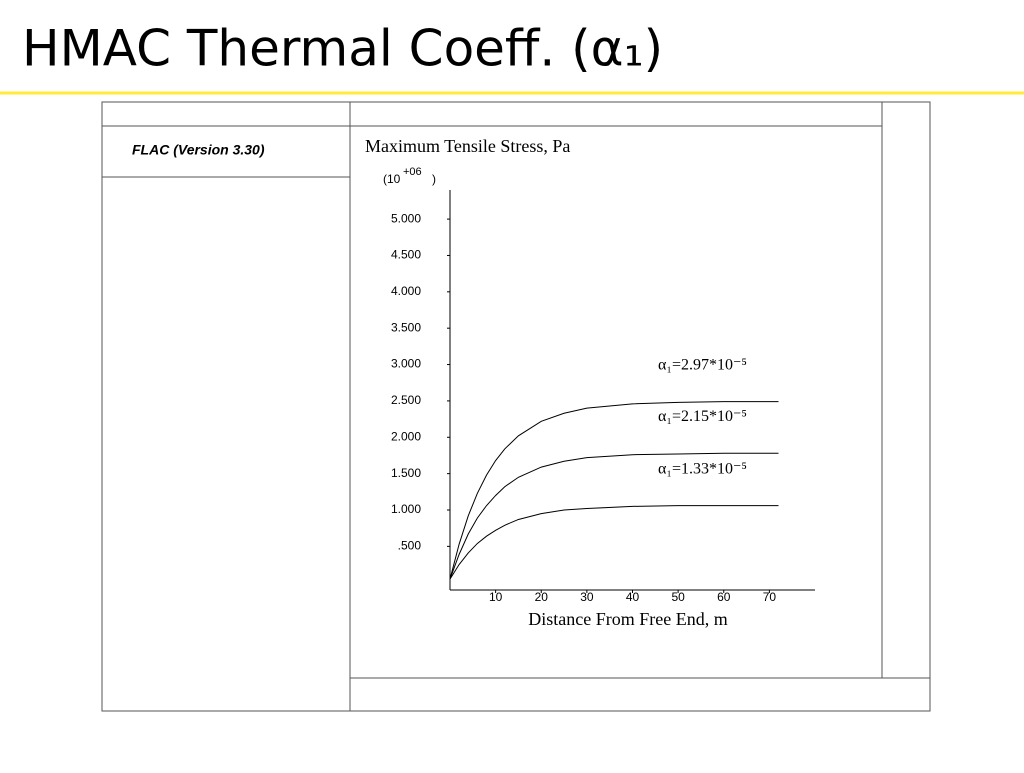  What do you see at coordinates (198, 150) in the screenshot?
I see `panel-label: FLAC (Version 3.30)` at bounding box center [198, 150].